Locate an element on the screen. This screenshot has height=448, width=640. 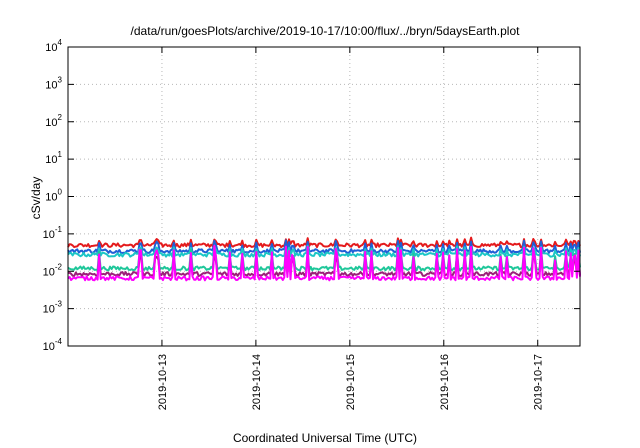
x-tick-label: 2019-10-16 is located at coordinates (445, 382).